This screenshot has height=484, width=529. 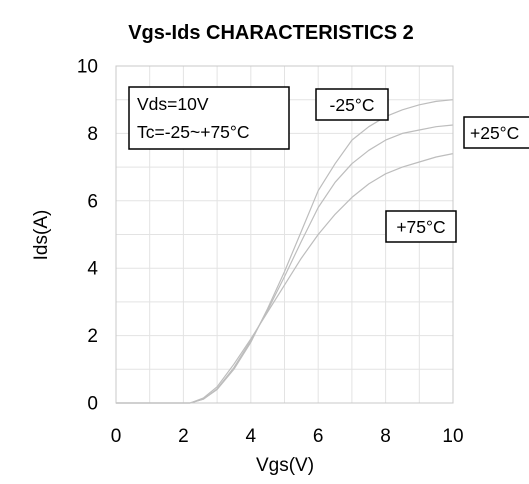 I want to click on chart-title: Vgs-Ids CHARACTERISTICS 2, so click(x=271, y=33).